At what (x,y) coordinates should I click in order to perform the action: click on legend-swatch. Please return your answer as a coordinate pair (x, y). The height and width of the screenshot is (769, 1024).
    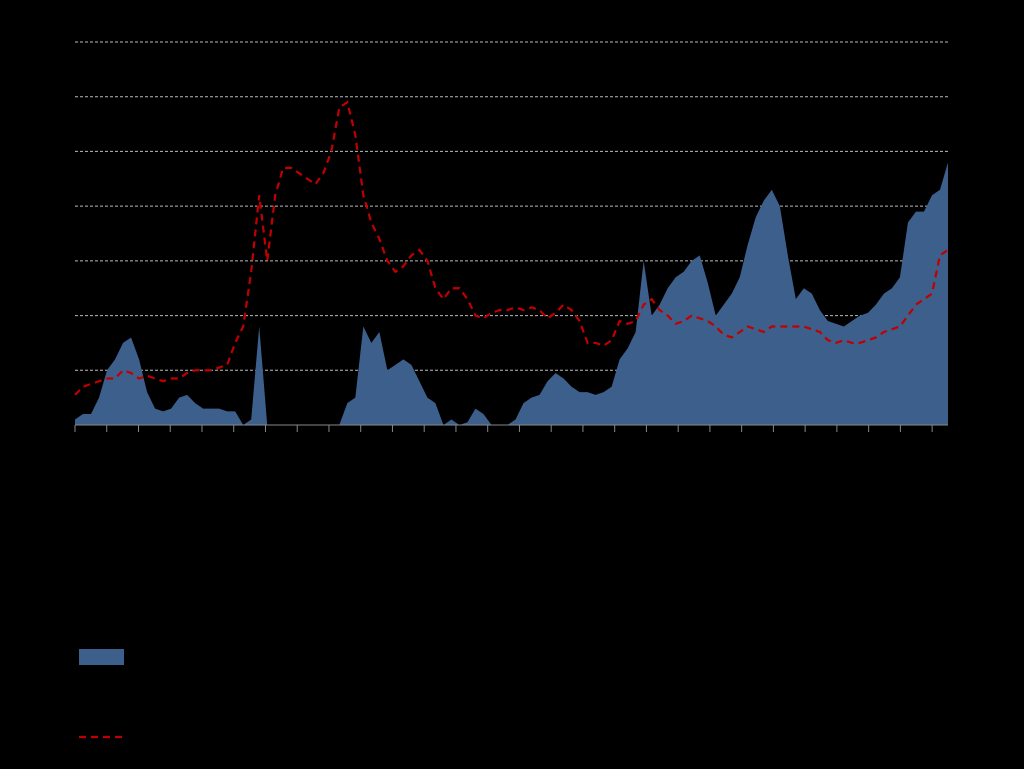
    Looking at the image, I should click on (101, 657).